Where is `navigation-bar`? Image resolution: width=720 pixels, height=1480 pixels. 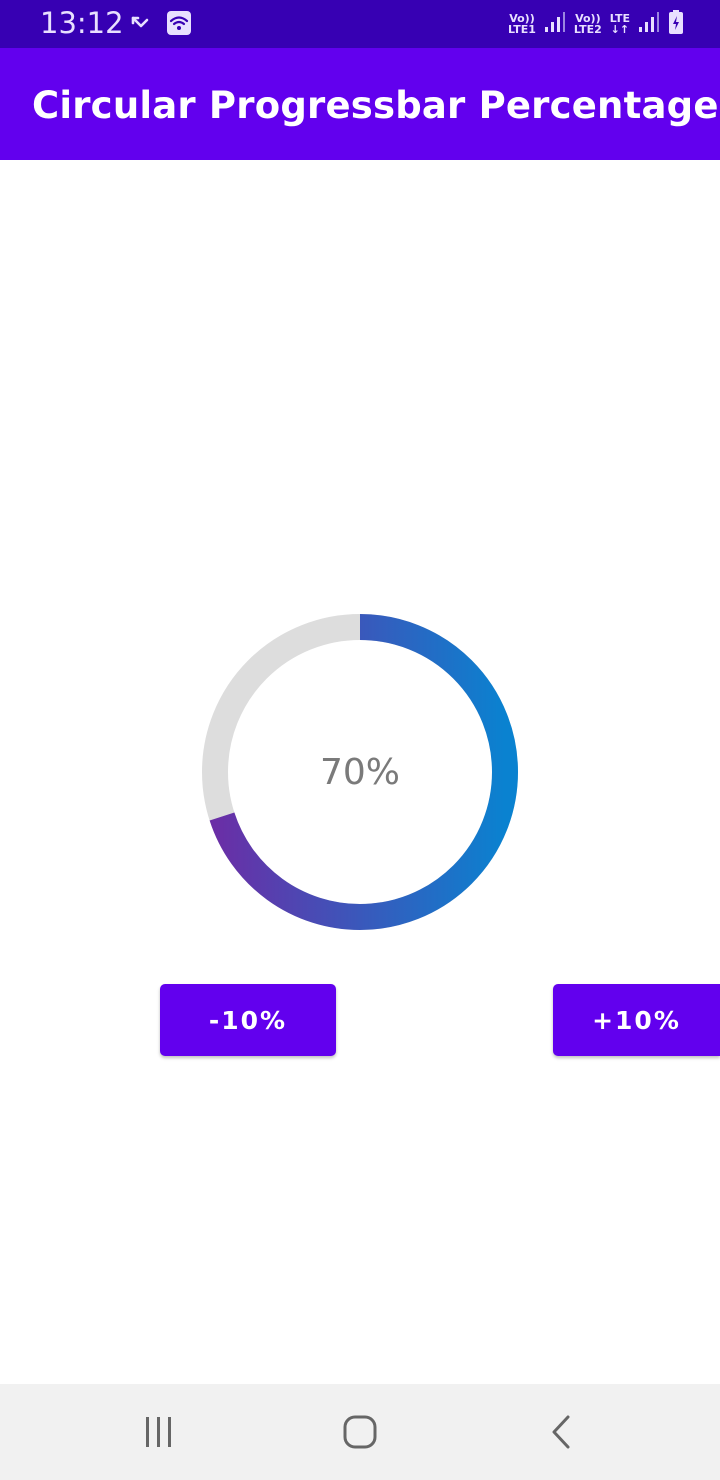
navigation-bar is located at coordinates (360, 1432).